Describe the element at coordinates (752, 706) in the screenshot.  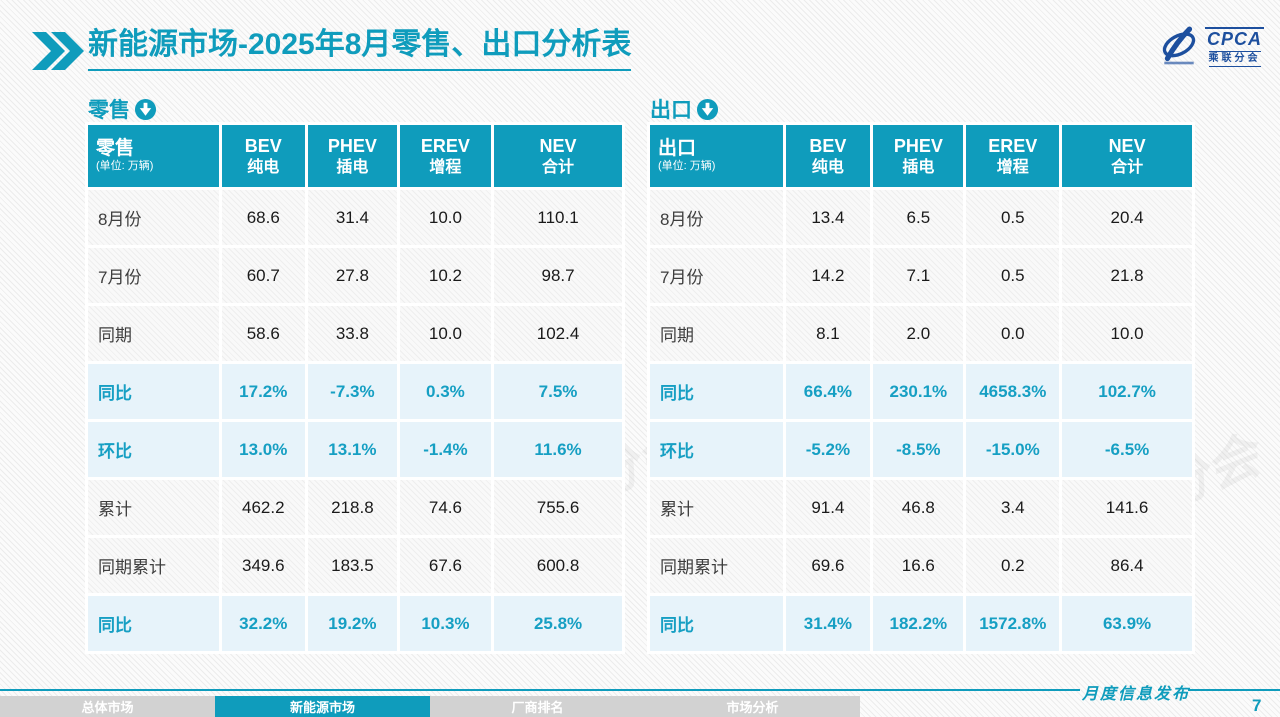
I see `nav-tab-市场分析: 市场分析` at that location.